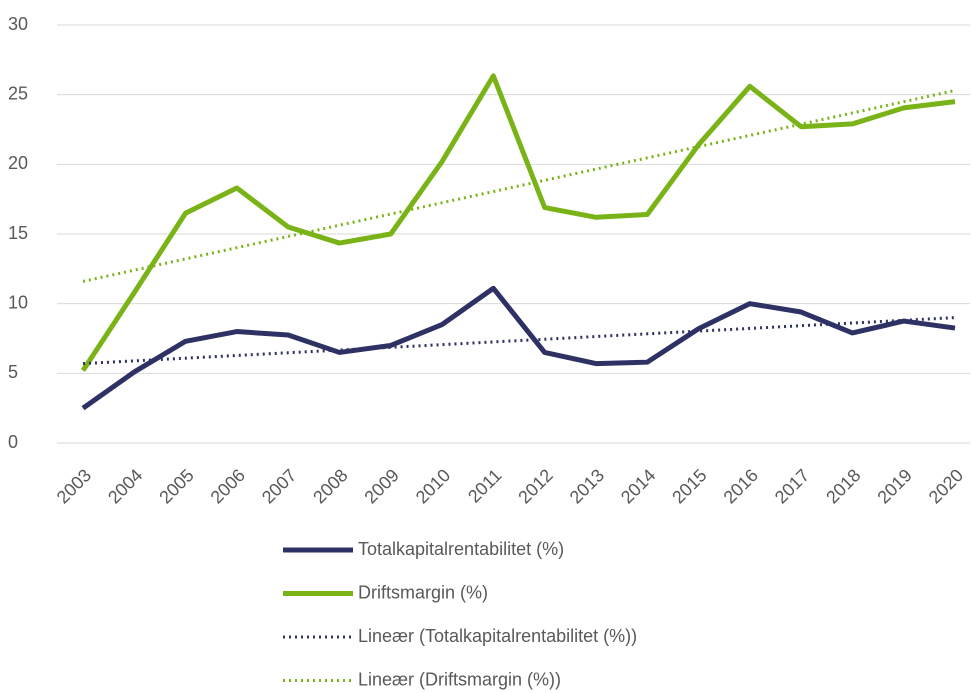  I want to click on x-tick-label: 2015, so click(689, 486).